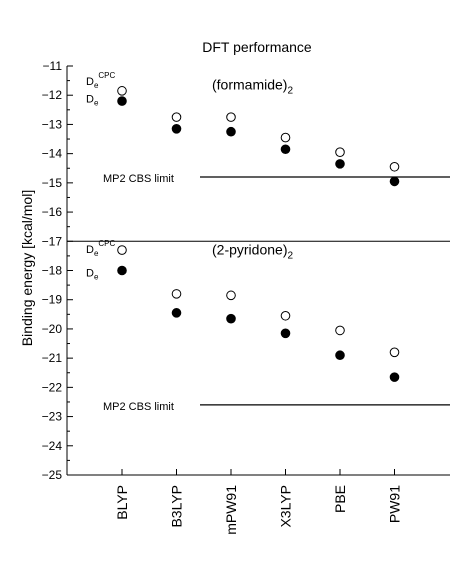 The width and height of the screenshot is (474, 580). What do you see at coordinates (231, 510) in the screenshot?
I see `x-tick-label: mPW91` at bounding box center [231, 510].